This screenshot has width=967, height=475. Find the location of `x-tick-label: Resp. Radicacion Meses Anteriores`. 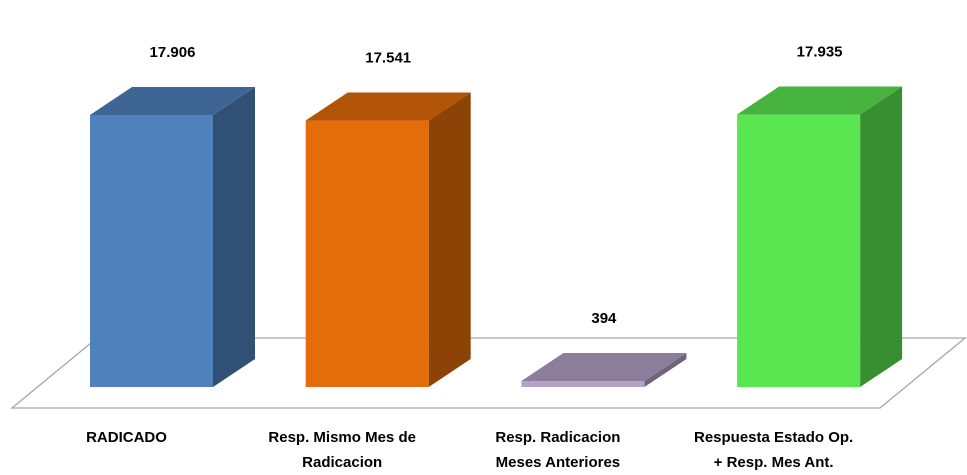

x-tick-label: Resp. Radicacion Meses Anteriores is located at coordinates (558, 450).